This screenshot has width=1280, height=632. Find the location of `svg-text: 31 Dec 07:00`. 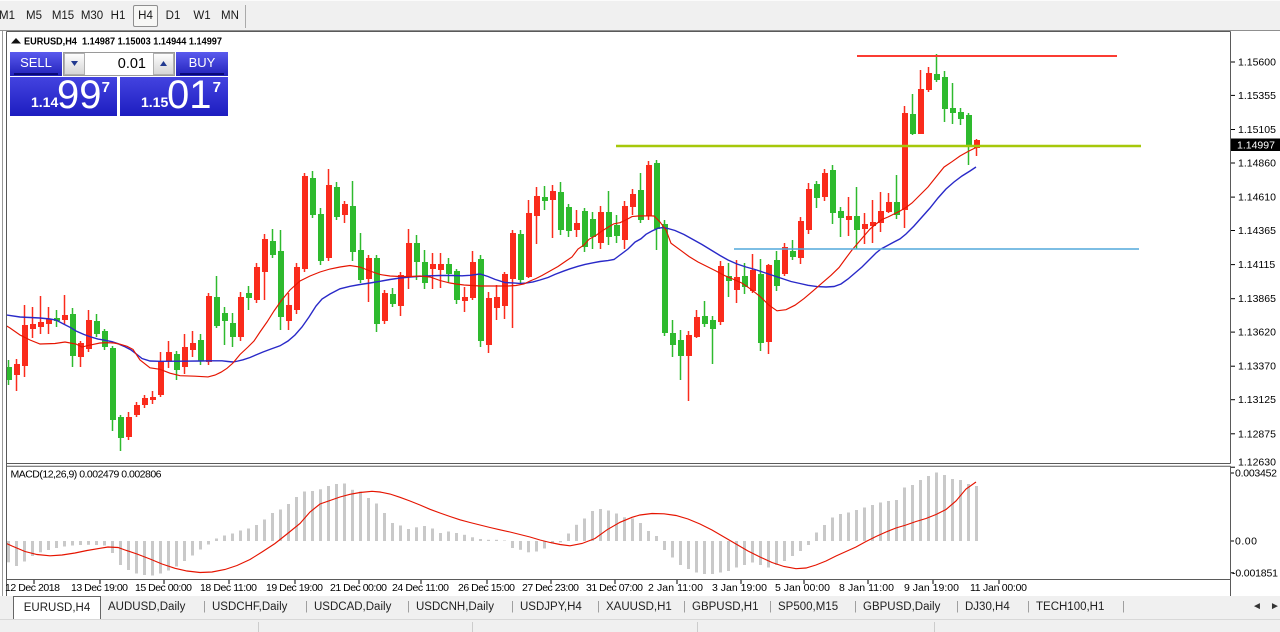

svg-text: 31 Dec 07:00 is located at coordinates (614, 588).